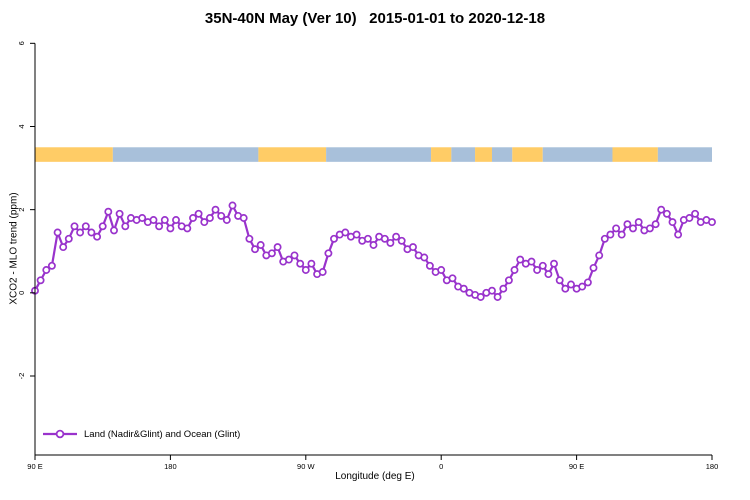 The width and height of the screenshot is (750, 500). I want to click on legend: Land (Nadir&Glint) and Ocean (Glint), so click(141, 434).